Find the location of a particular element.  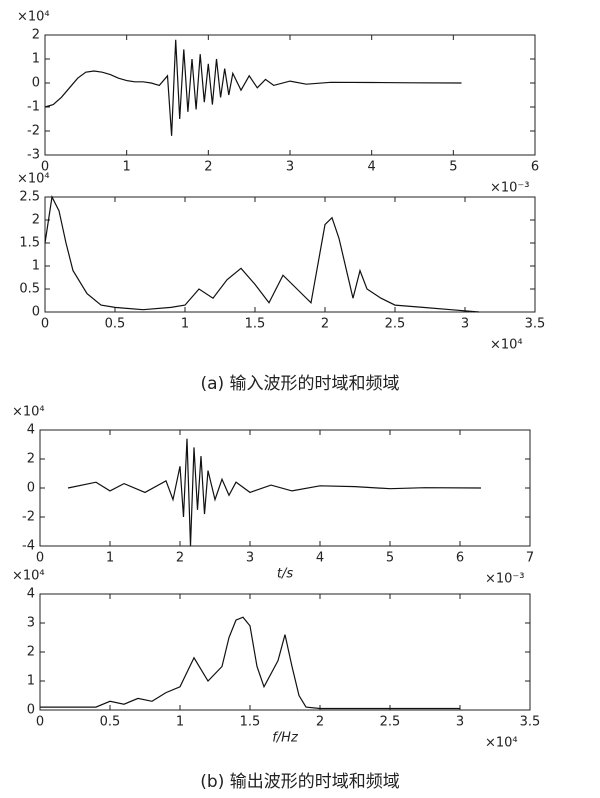

y-tick-label: -1 is located at coordinates (33, 107).